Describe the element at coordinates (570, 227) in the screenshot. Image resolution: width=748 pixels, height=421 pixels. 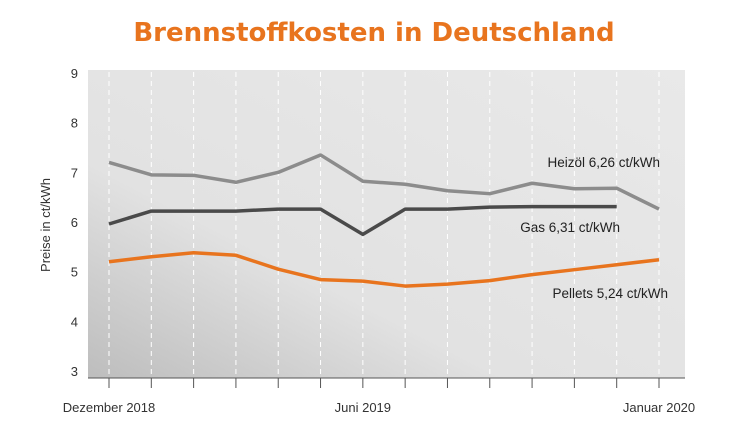
I see `series-label-gas: Gas 6,31 ct/kWh` at that location.